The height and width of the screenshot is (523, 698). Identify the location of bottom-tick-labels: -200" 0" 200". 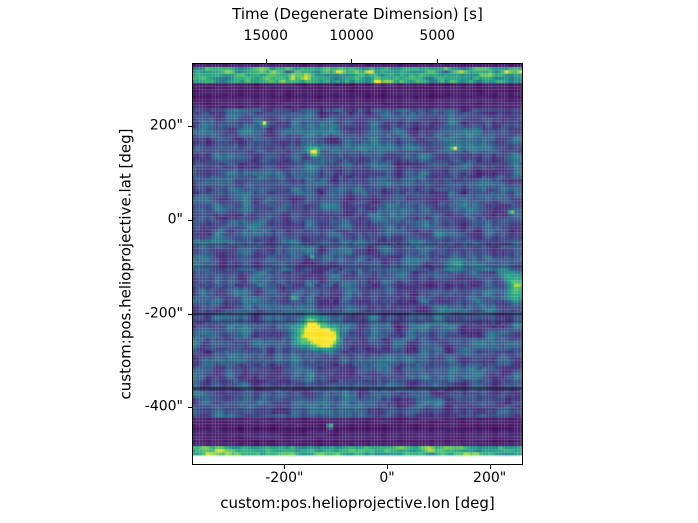
(357, 478).